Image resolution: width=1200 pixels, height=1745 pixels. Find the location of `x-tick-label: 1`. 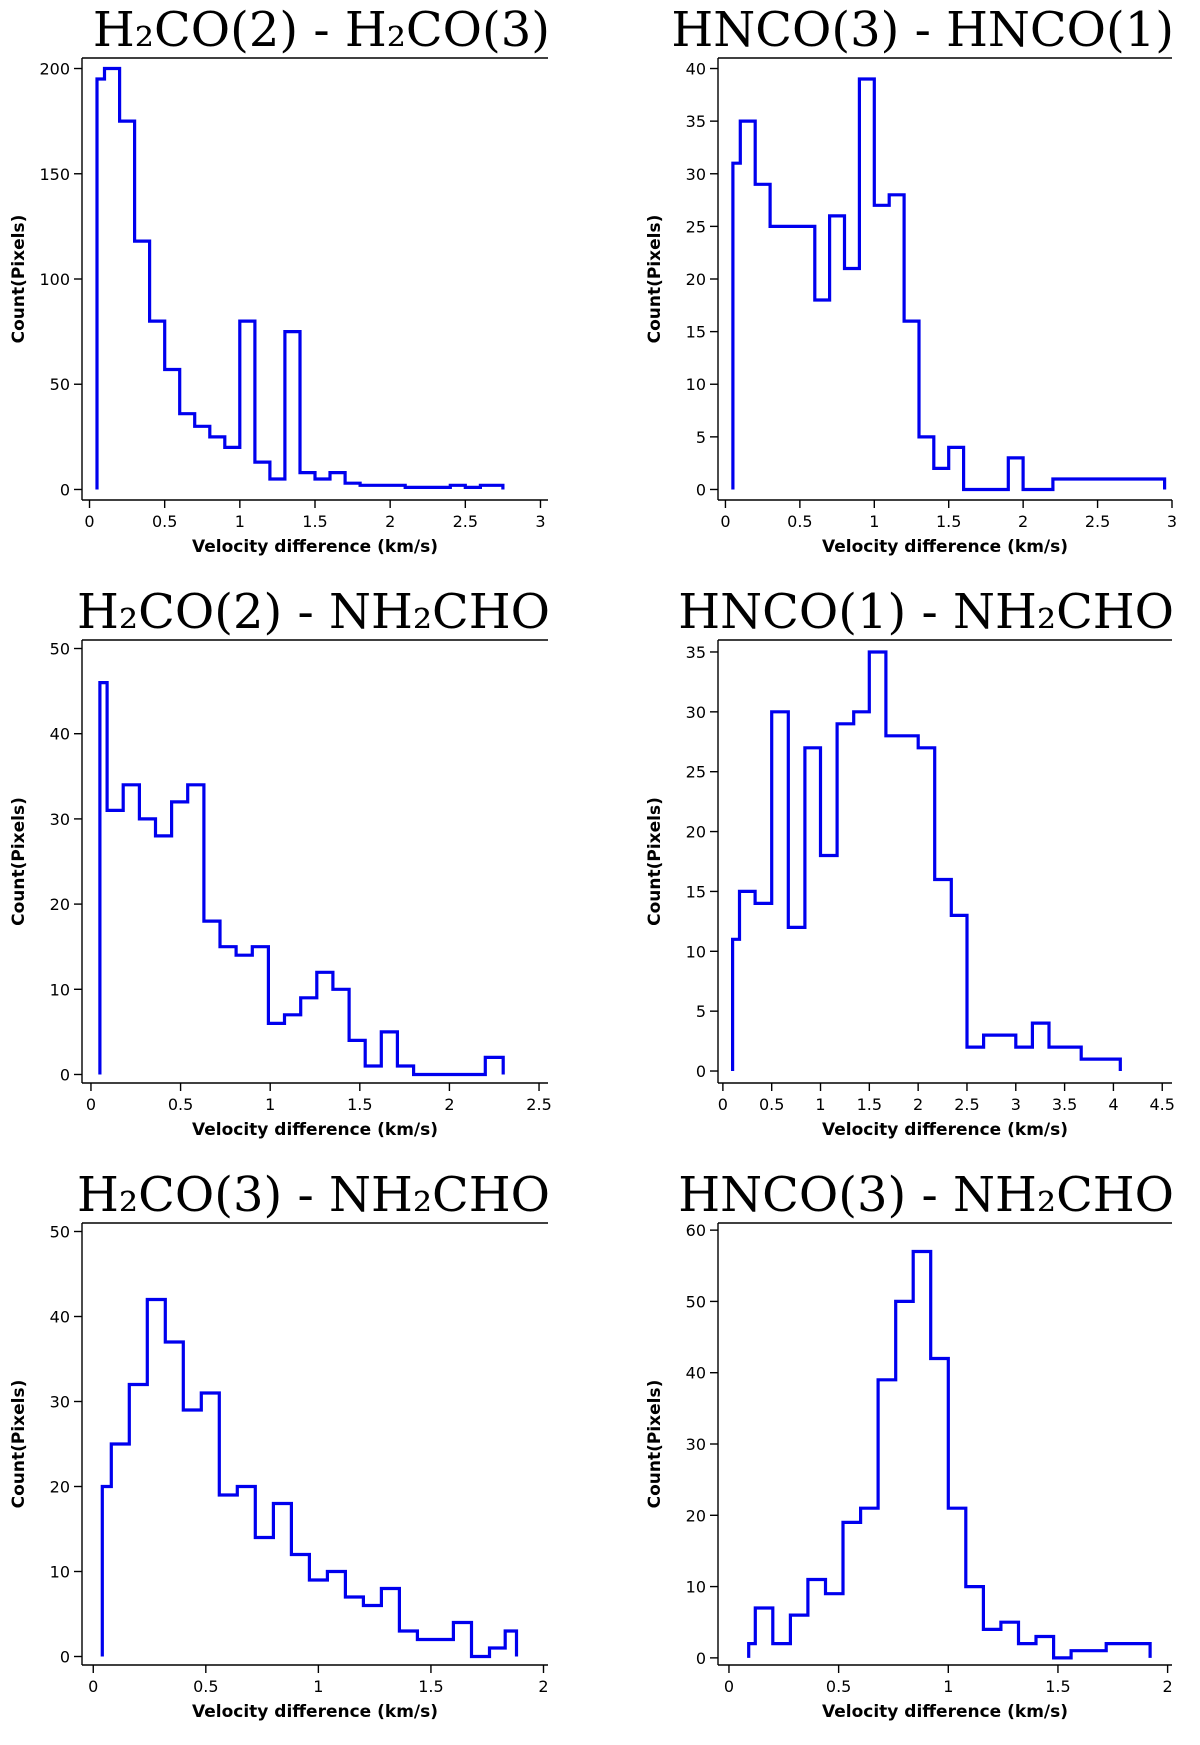

x-tick-label: 1 is located at coordinates (874, 521).